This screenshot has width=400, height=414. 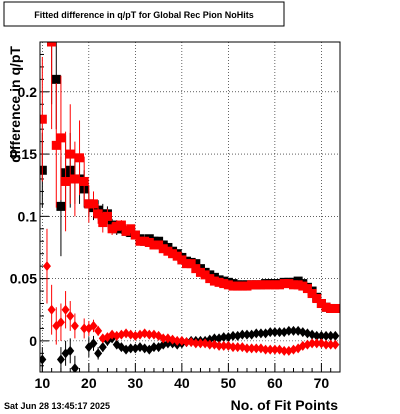 I want to click on x-tick-label: 40, so click(x=182, y=383).